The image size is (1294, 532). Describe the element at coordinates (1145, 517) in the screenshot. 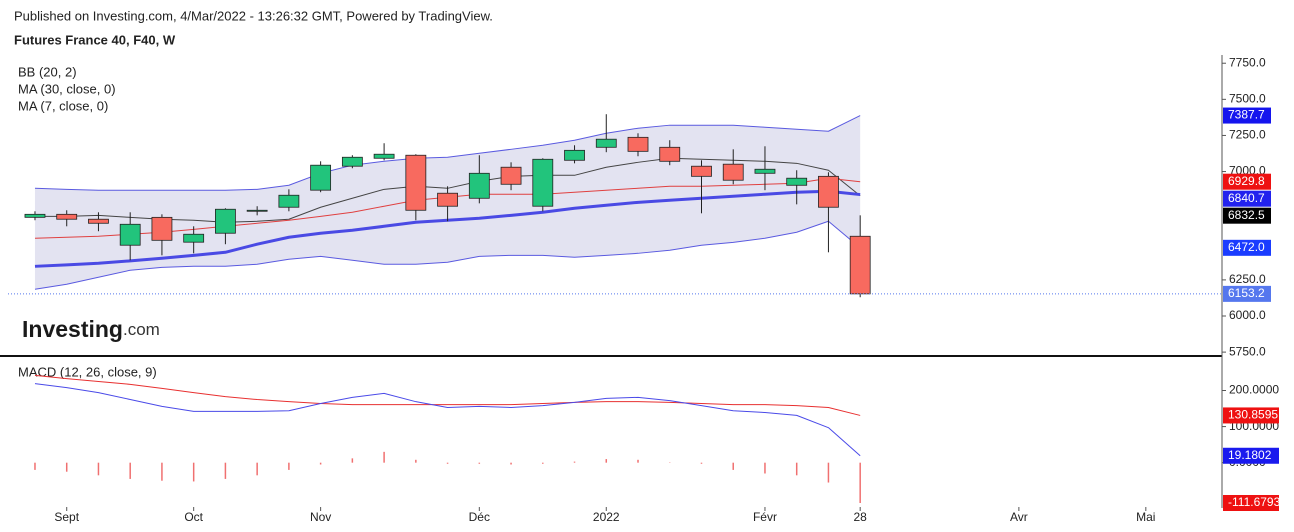

I see `x-tick-label: Mai` at that location.